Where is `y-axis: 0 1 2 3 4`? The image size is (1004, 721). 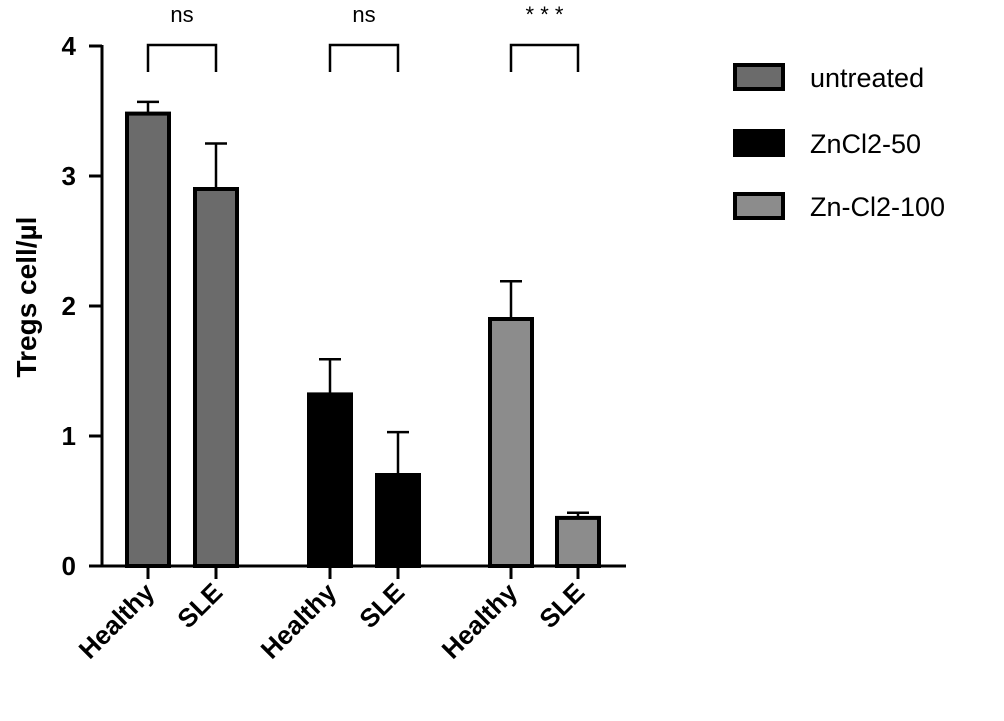
y-axis: 0 1 2 3 4 is located at coordinates (83, 306).